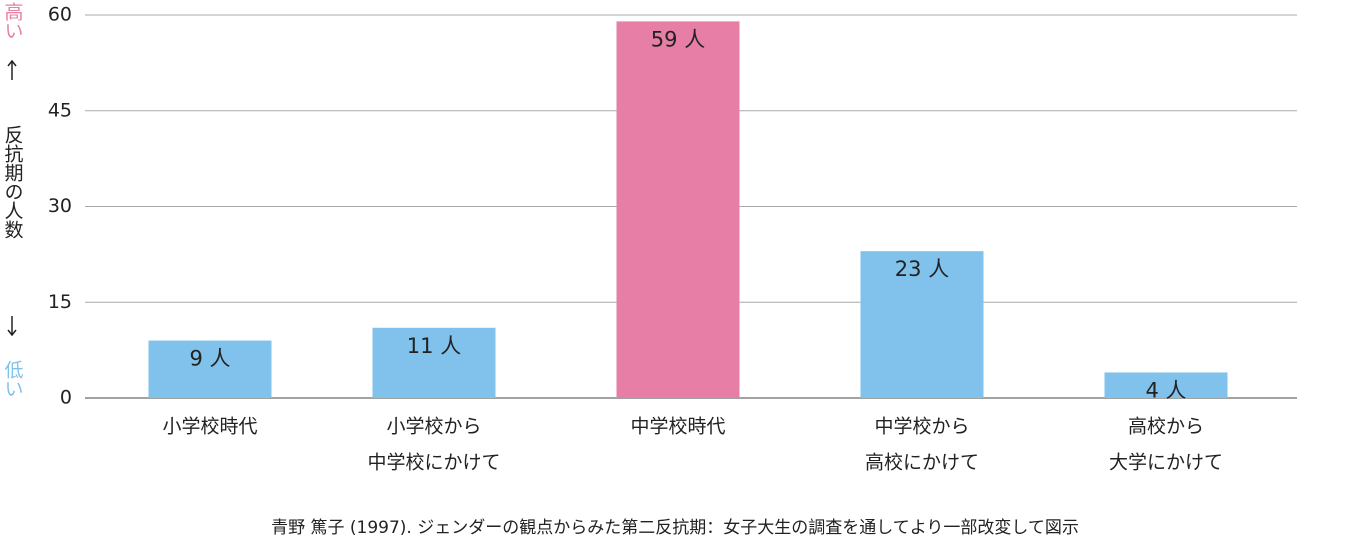 Image resolution: width=1350 pixels, height=544 pixels. What do you see at coordinates (433, 463) in the screenshot?
I see `x-tick-label: 中学校にかけて` at bounding box center [433, 463].